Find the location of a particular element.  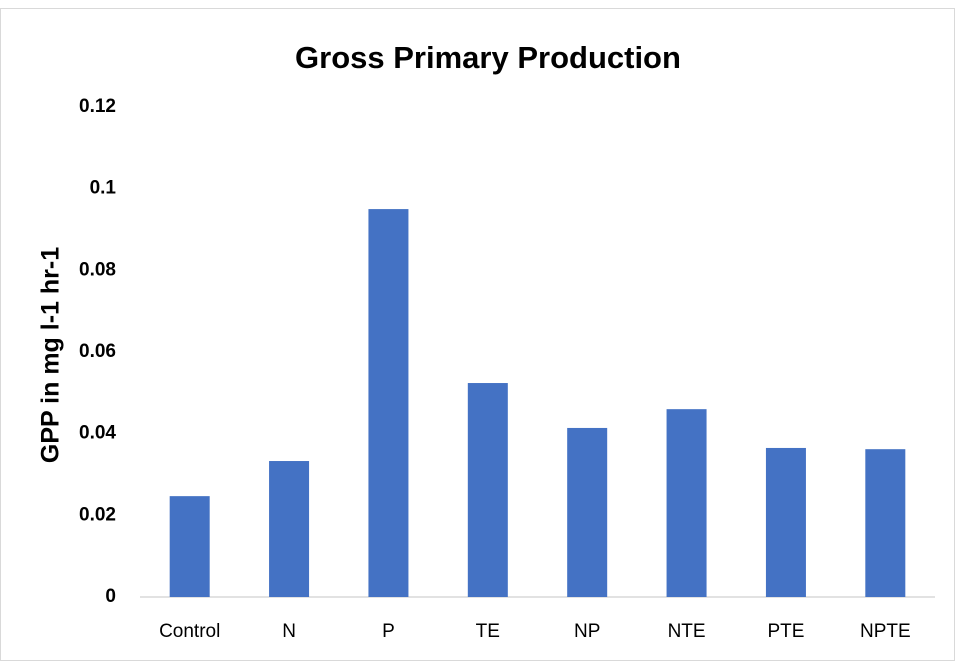

x-tick-label: NTE is located at coordinates (687, 631).